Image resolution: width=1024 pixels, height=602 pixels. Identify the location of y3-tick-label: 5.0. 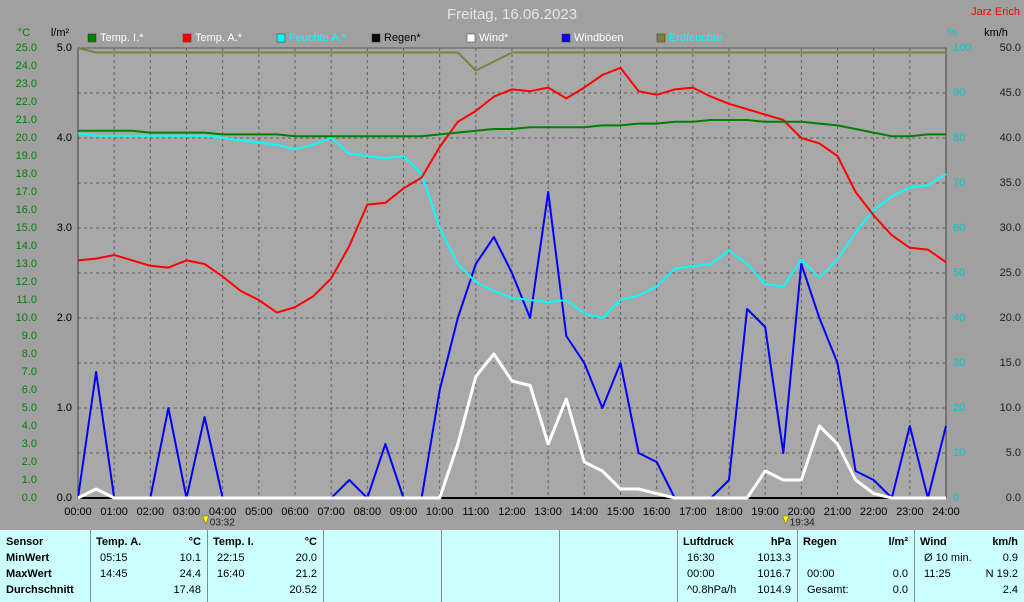
(64, 48).